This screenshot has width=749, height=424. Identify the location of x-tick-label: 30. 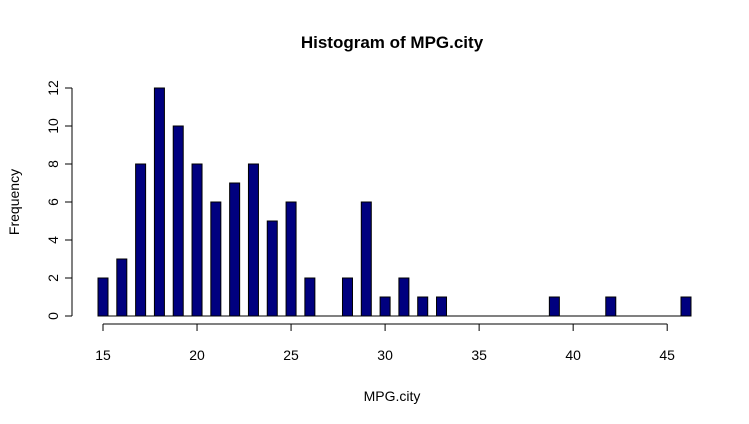
(385, 355).